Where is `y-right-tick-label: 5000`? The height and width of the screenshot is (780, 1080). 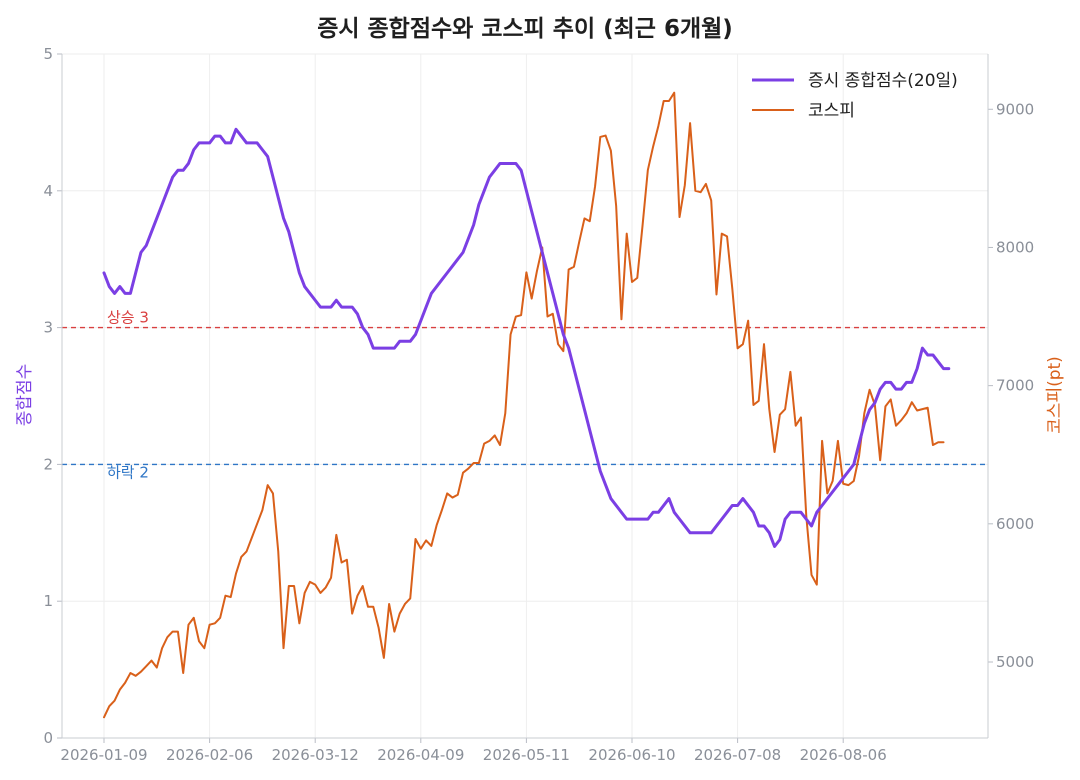 y-right-tick-label: 5000 is located at coordinates (1015, 662).